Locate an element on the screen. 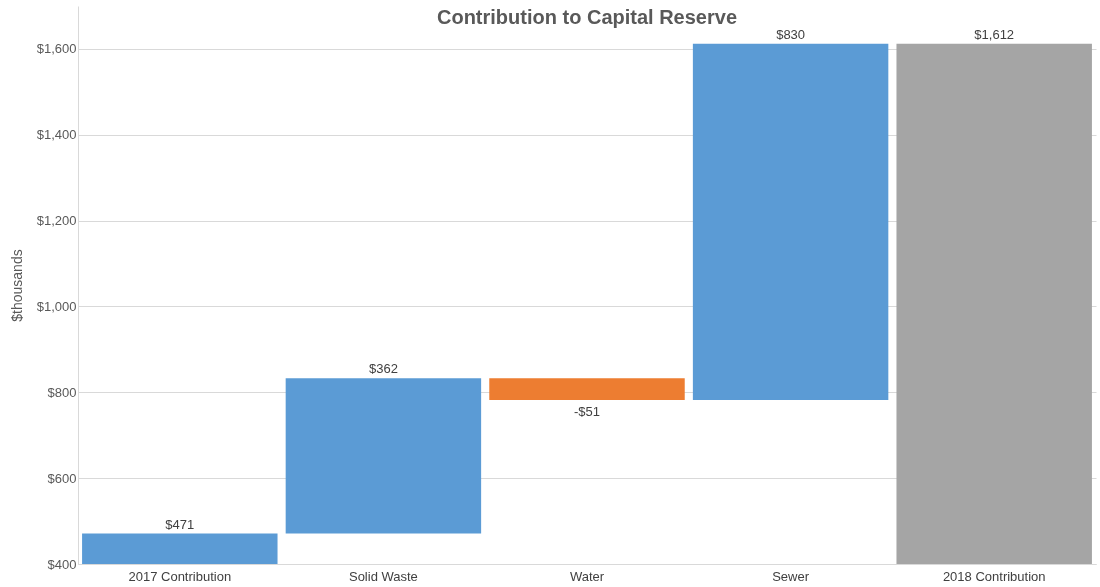 The height and width of the screenshot is (587, 1100). x-tick-label: Water is located at coordinates (587, 576).